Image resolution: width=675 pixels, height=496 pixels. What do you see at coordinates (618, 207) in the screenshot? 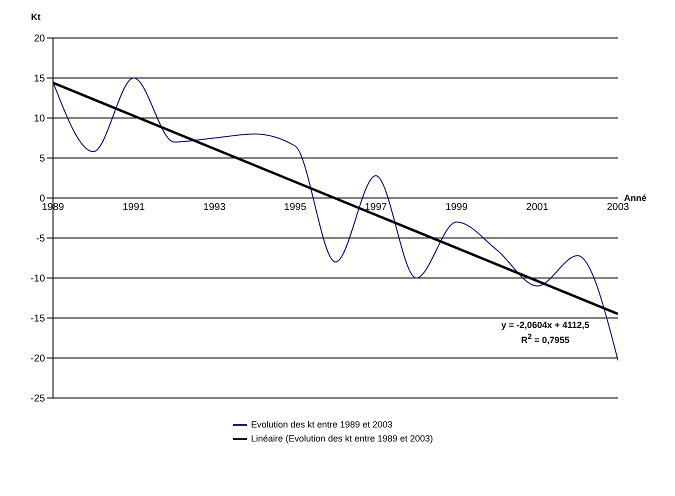
I see `x-tick-label: 2003` at bounding box center [618, 207].